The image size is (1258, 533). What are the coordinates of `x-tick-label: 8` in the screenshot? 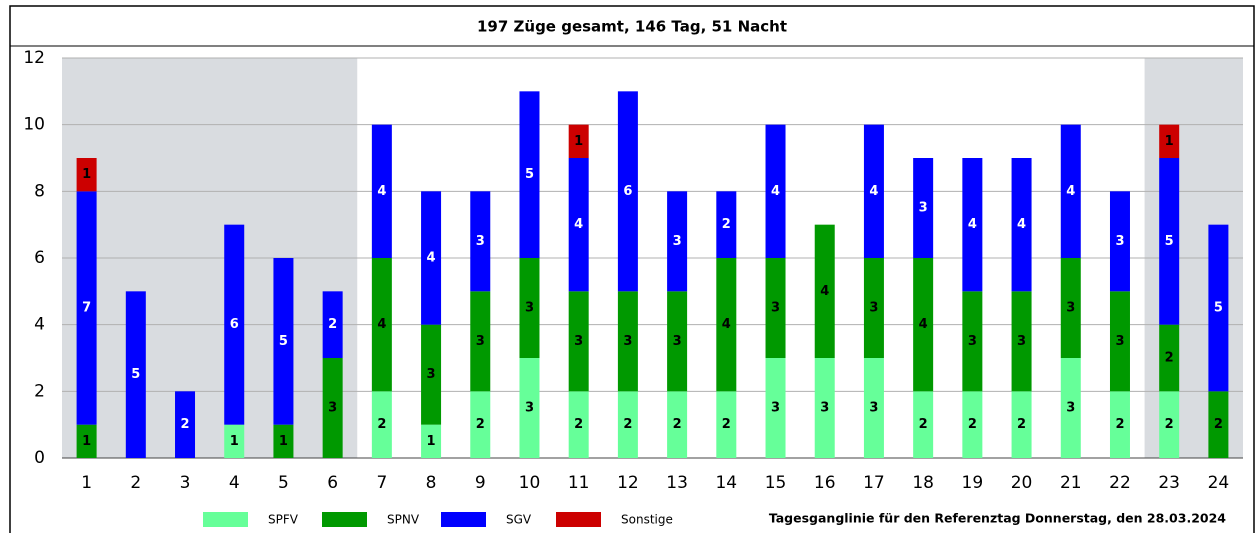 It's located at (431, 483).